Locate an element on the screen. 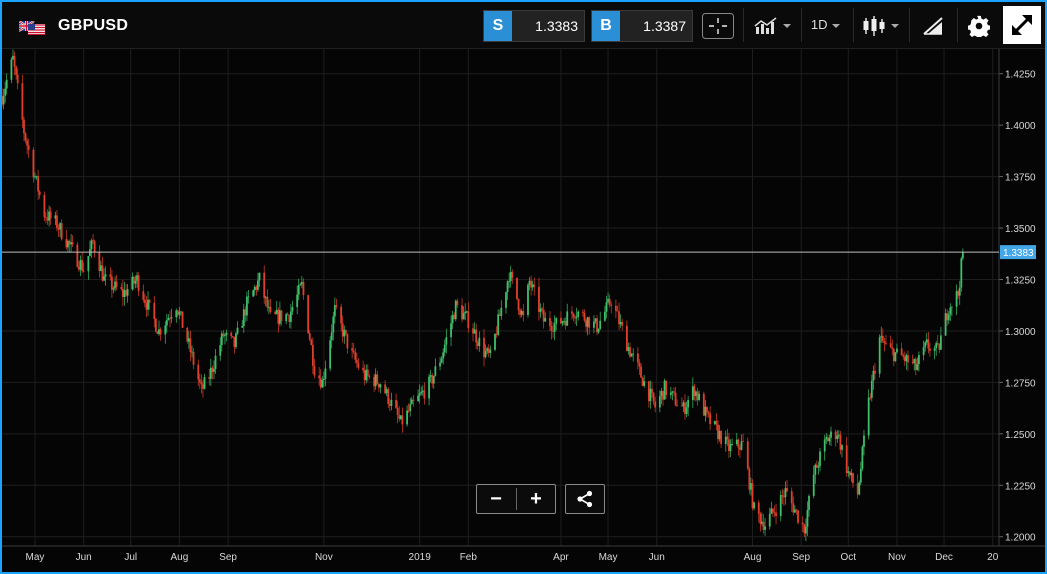 The height and width of the screenshot is (574, 1047). y-tick-label: 1.4000 is located at coordinates (1020, 126).